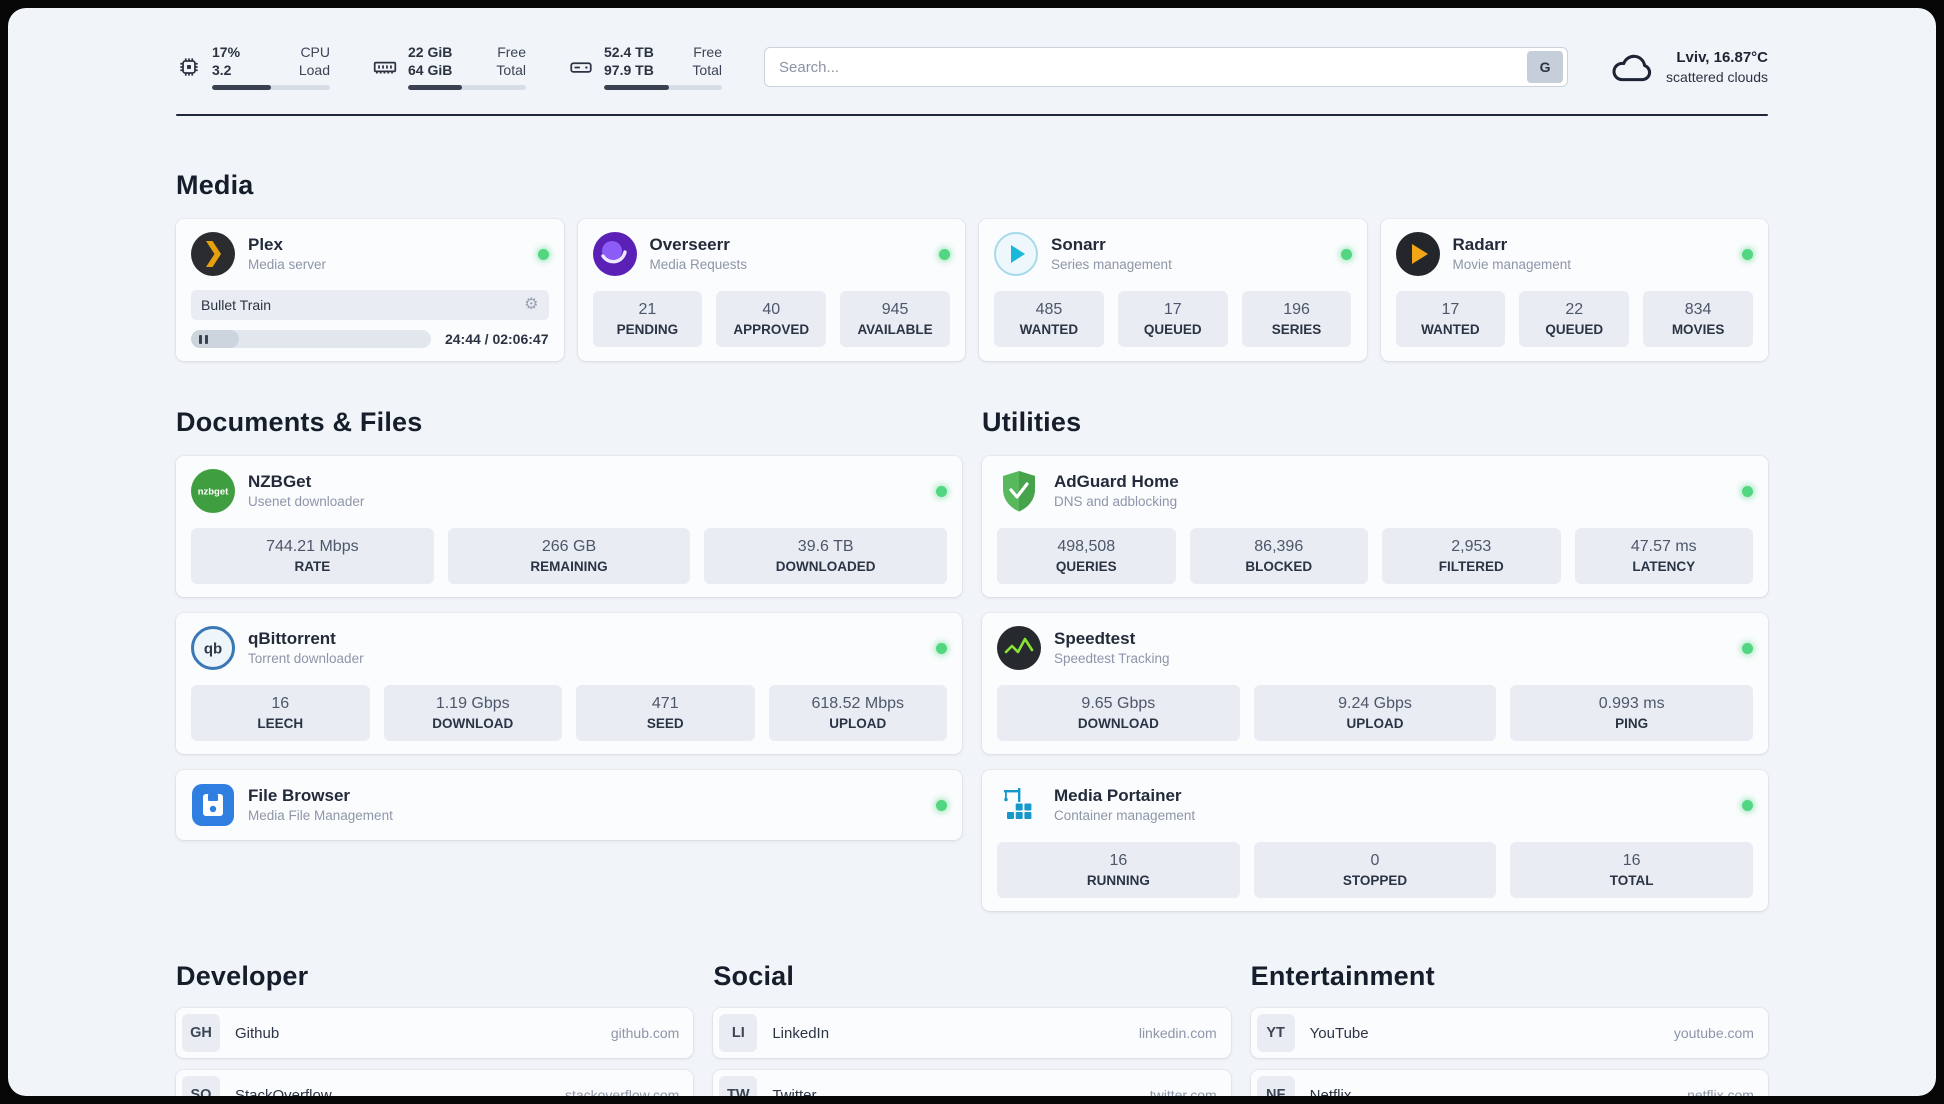 This screenshot has height=1104, width=1944. I want to click on bookmark-name: YouTube, so click(1339, 1033).